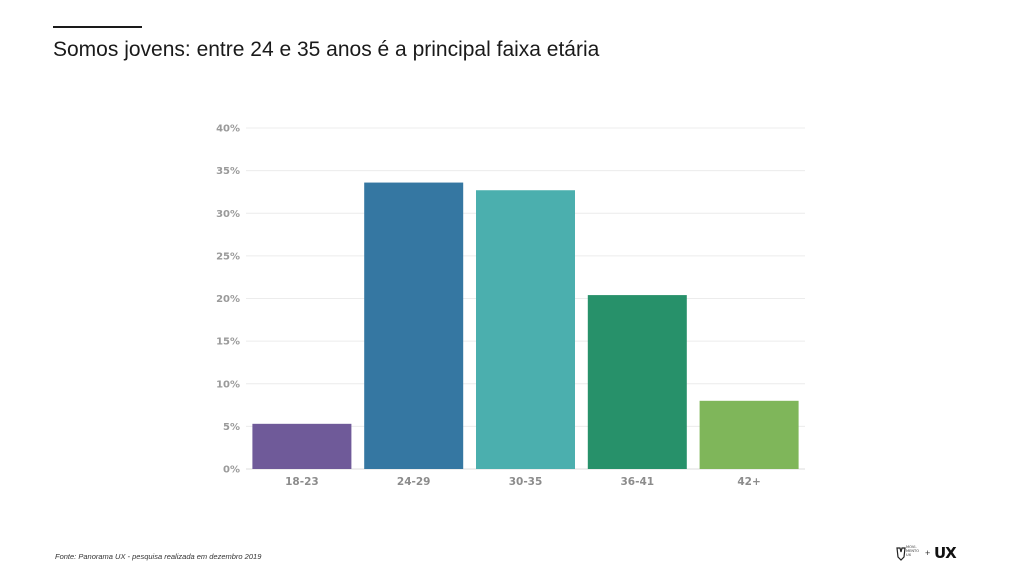 The height and width of the screenshot is (576, 1024). What do you see at coordinates (901, 554) in the screenshot?
I see `movimento-ux-logo` at bounding box center [901, 554].